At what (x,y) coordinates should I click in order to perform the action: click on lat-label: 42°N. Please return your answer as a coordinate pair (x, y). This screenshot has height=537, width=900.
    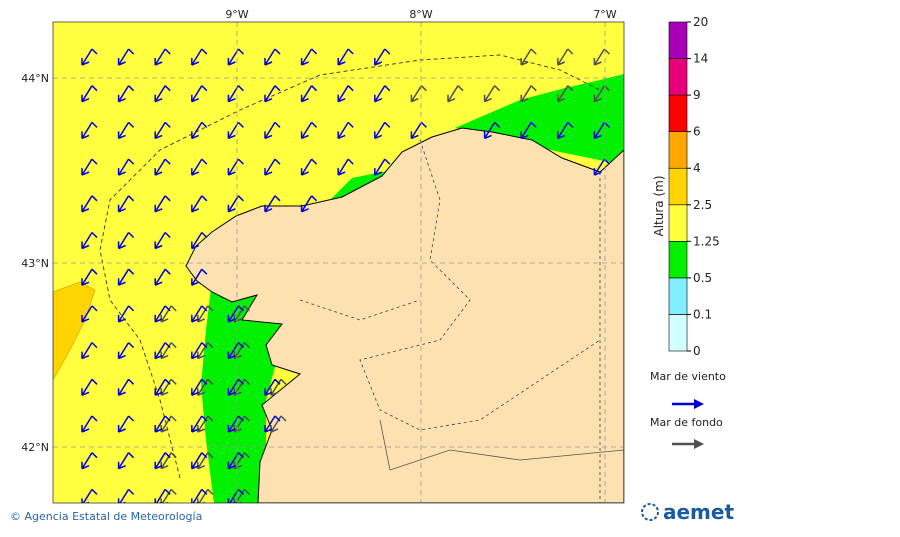
    Looking at the image, I should click on (35, 447).